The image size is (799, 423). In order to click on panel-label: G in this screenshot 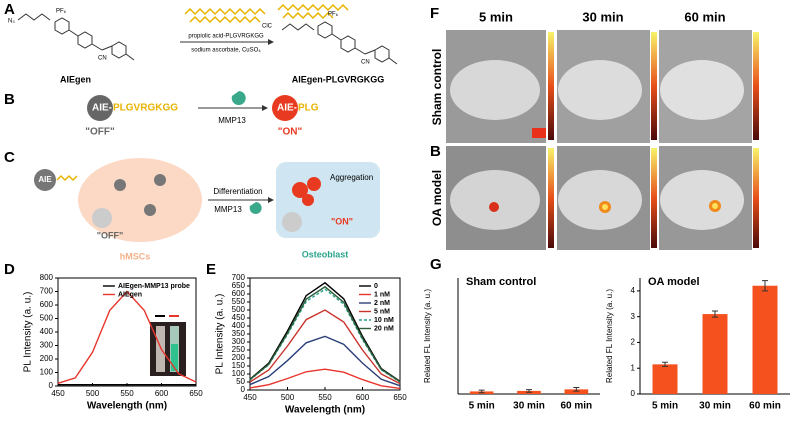, I will do `click(436, 264)`.